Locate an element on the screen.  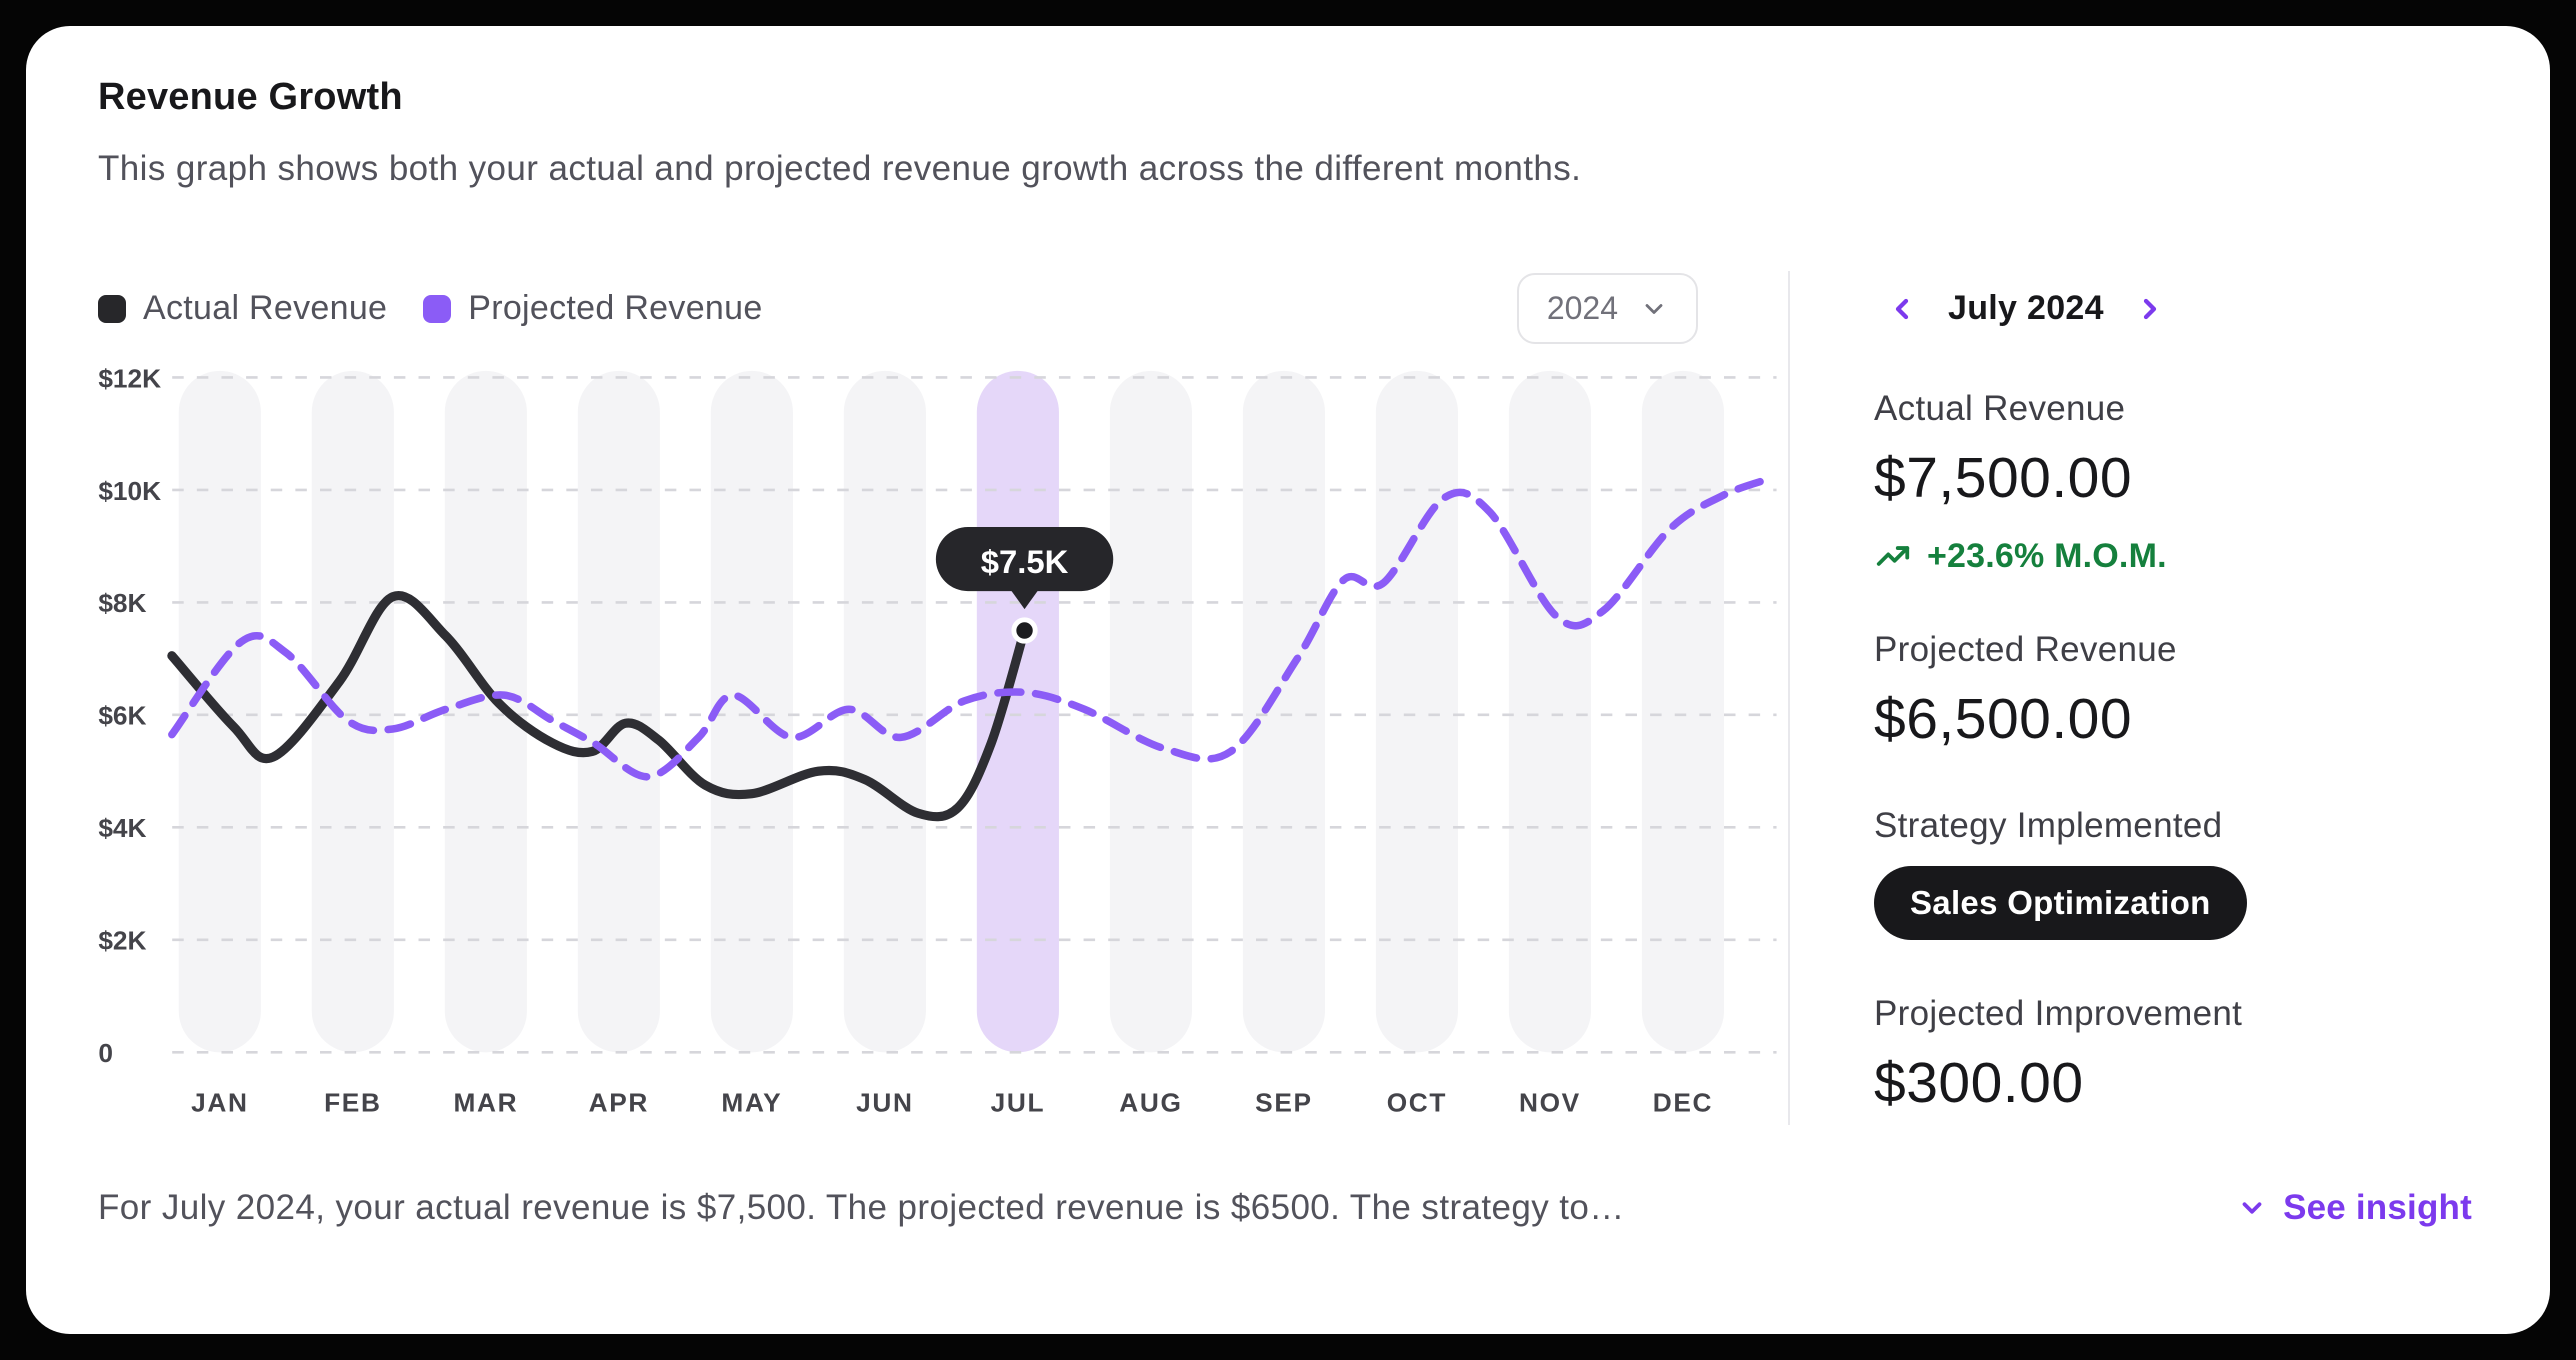
actual-revenue-label: Actual Revenue is located at coordinates (2000, 408).